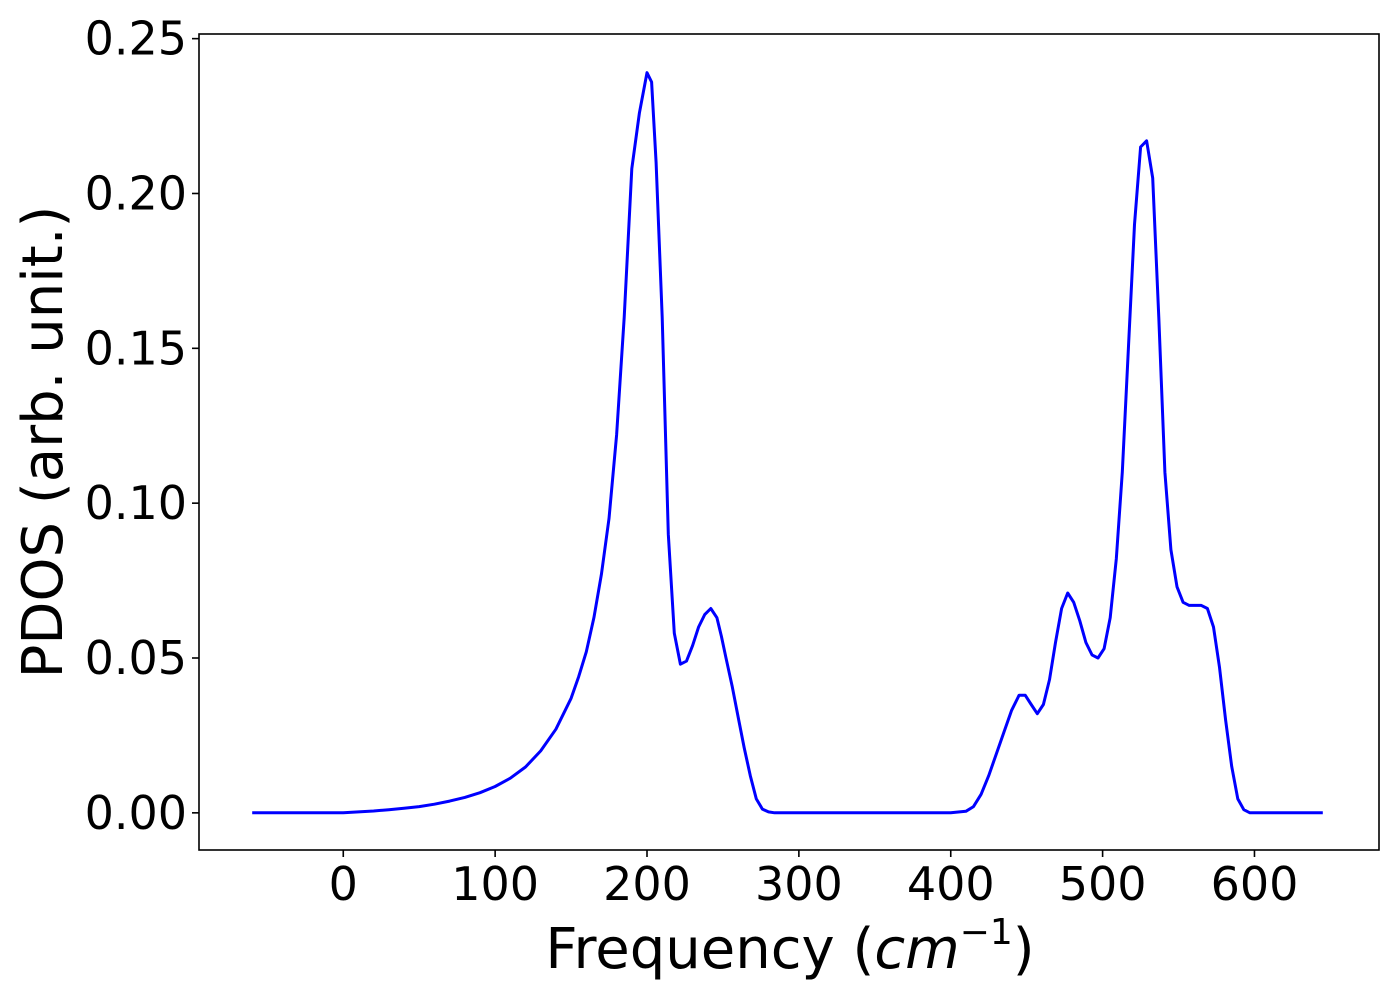 The height and width of the screenshot is (1000, 1400). Describe the element at coordinates (1255, 884) in the screenshot. I see `x-tick-label: 600` at that location.